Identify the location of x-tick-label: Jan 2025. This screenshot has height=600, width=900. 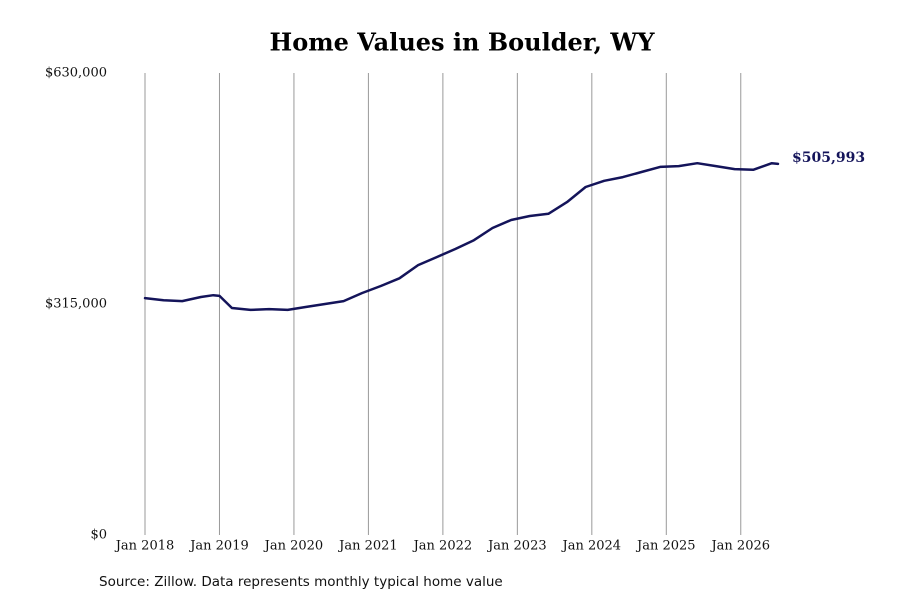
(665, 546).